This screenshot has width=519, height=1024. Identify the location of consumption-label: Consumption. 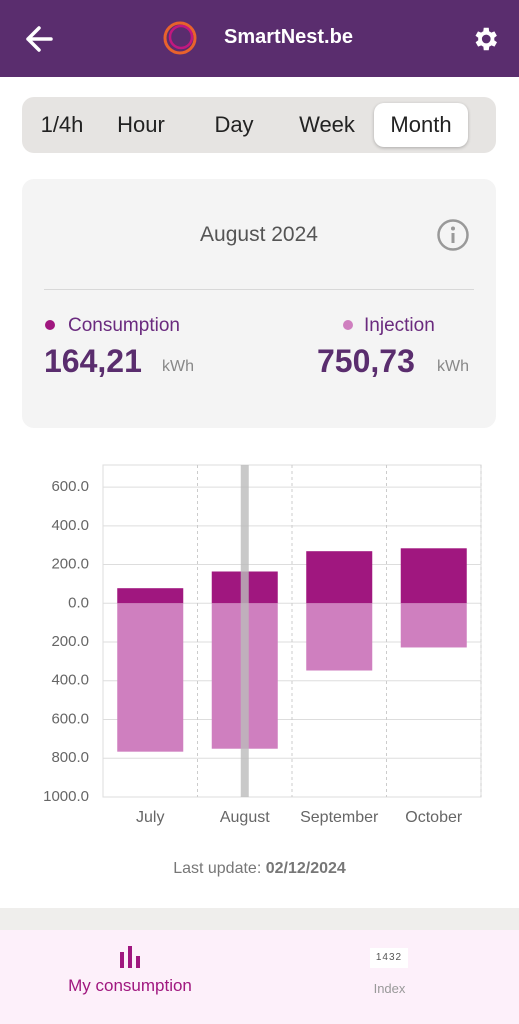
(124, 325).